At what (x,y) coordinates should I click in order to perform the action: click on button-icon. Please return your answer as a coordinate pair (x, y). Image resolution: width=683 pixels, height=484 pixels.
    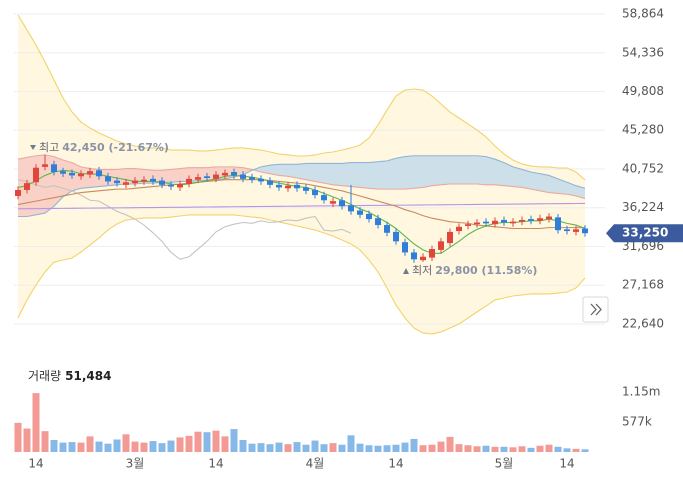
    Looking at the image, I should click on (596, 309).